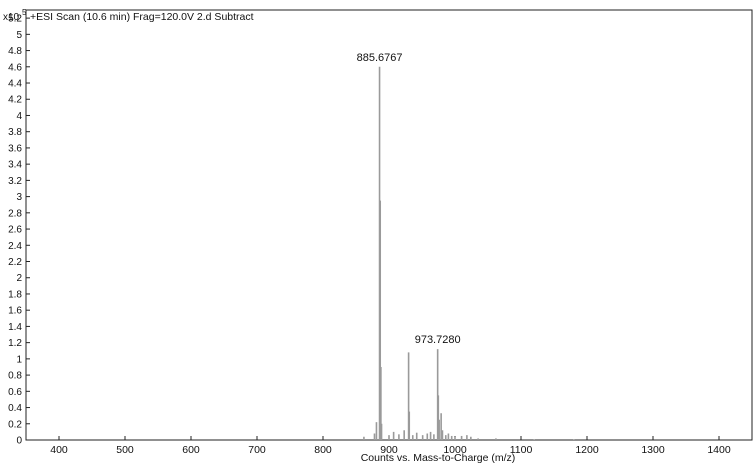  What do you see at coordinates (521, 450) in the screenshot?
I see `x-tick-label: 1100` at bounding box center [521, 450].